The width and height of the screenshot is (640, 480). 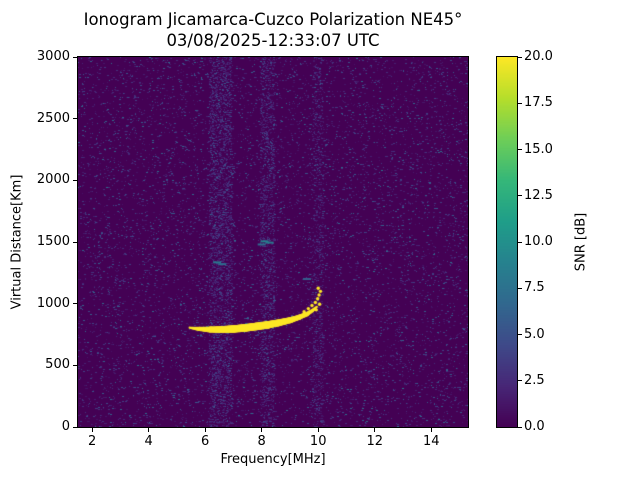 What do you see at coordinates (581, 242) in the screenshot?
I see `colorbar-label: SNR [dB]` at bounding box center [581, 242].